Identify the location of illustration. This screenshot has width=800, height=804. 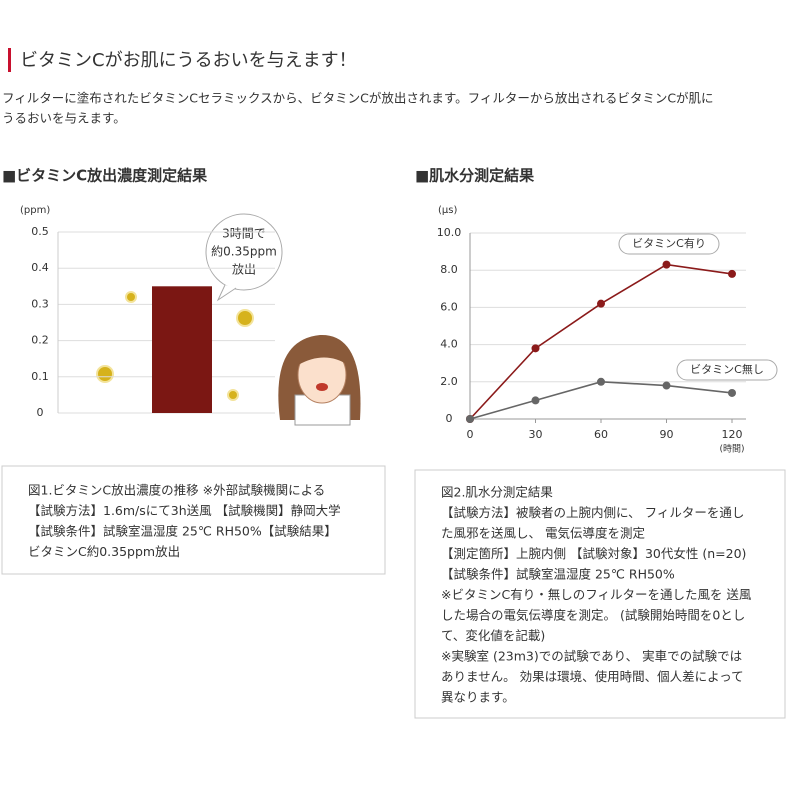
(319, 380).